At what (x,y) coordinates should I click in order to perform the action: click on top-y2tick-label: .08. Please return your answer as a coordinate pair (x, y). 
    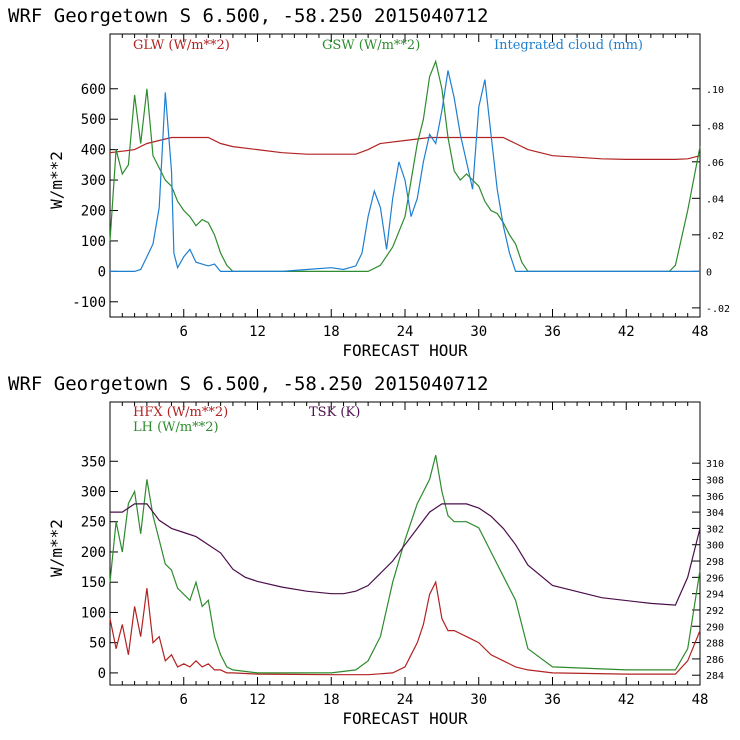
    Looking at the image, I should click on (715, 126).